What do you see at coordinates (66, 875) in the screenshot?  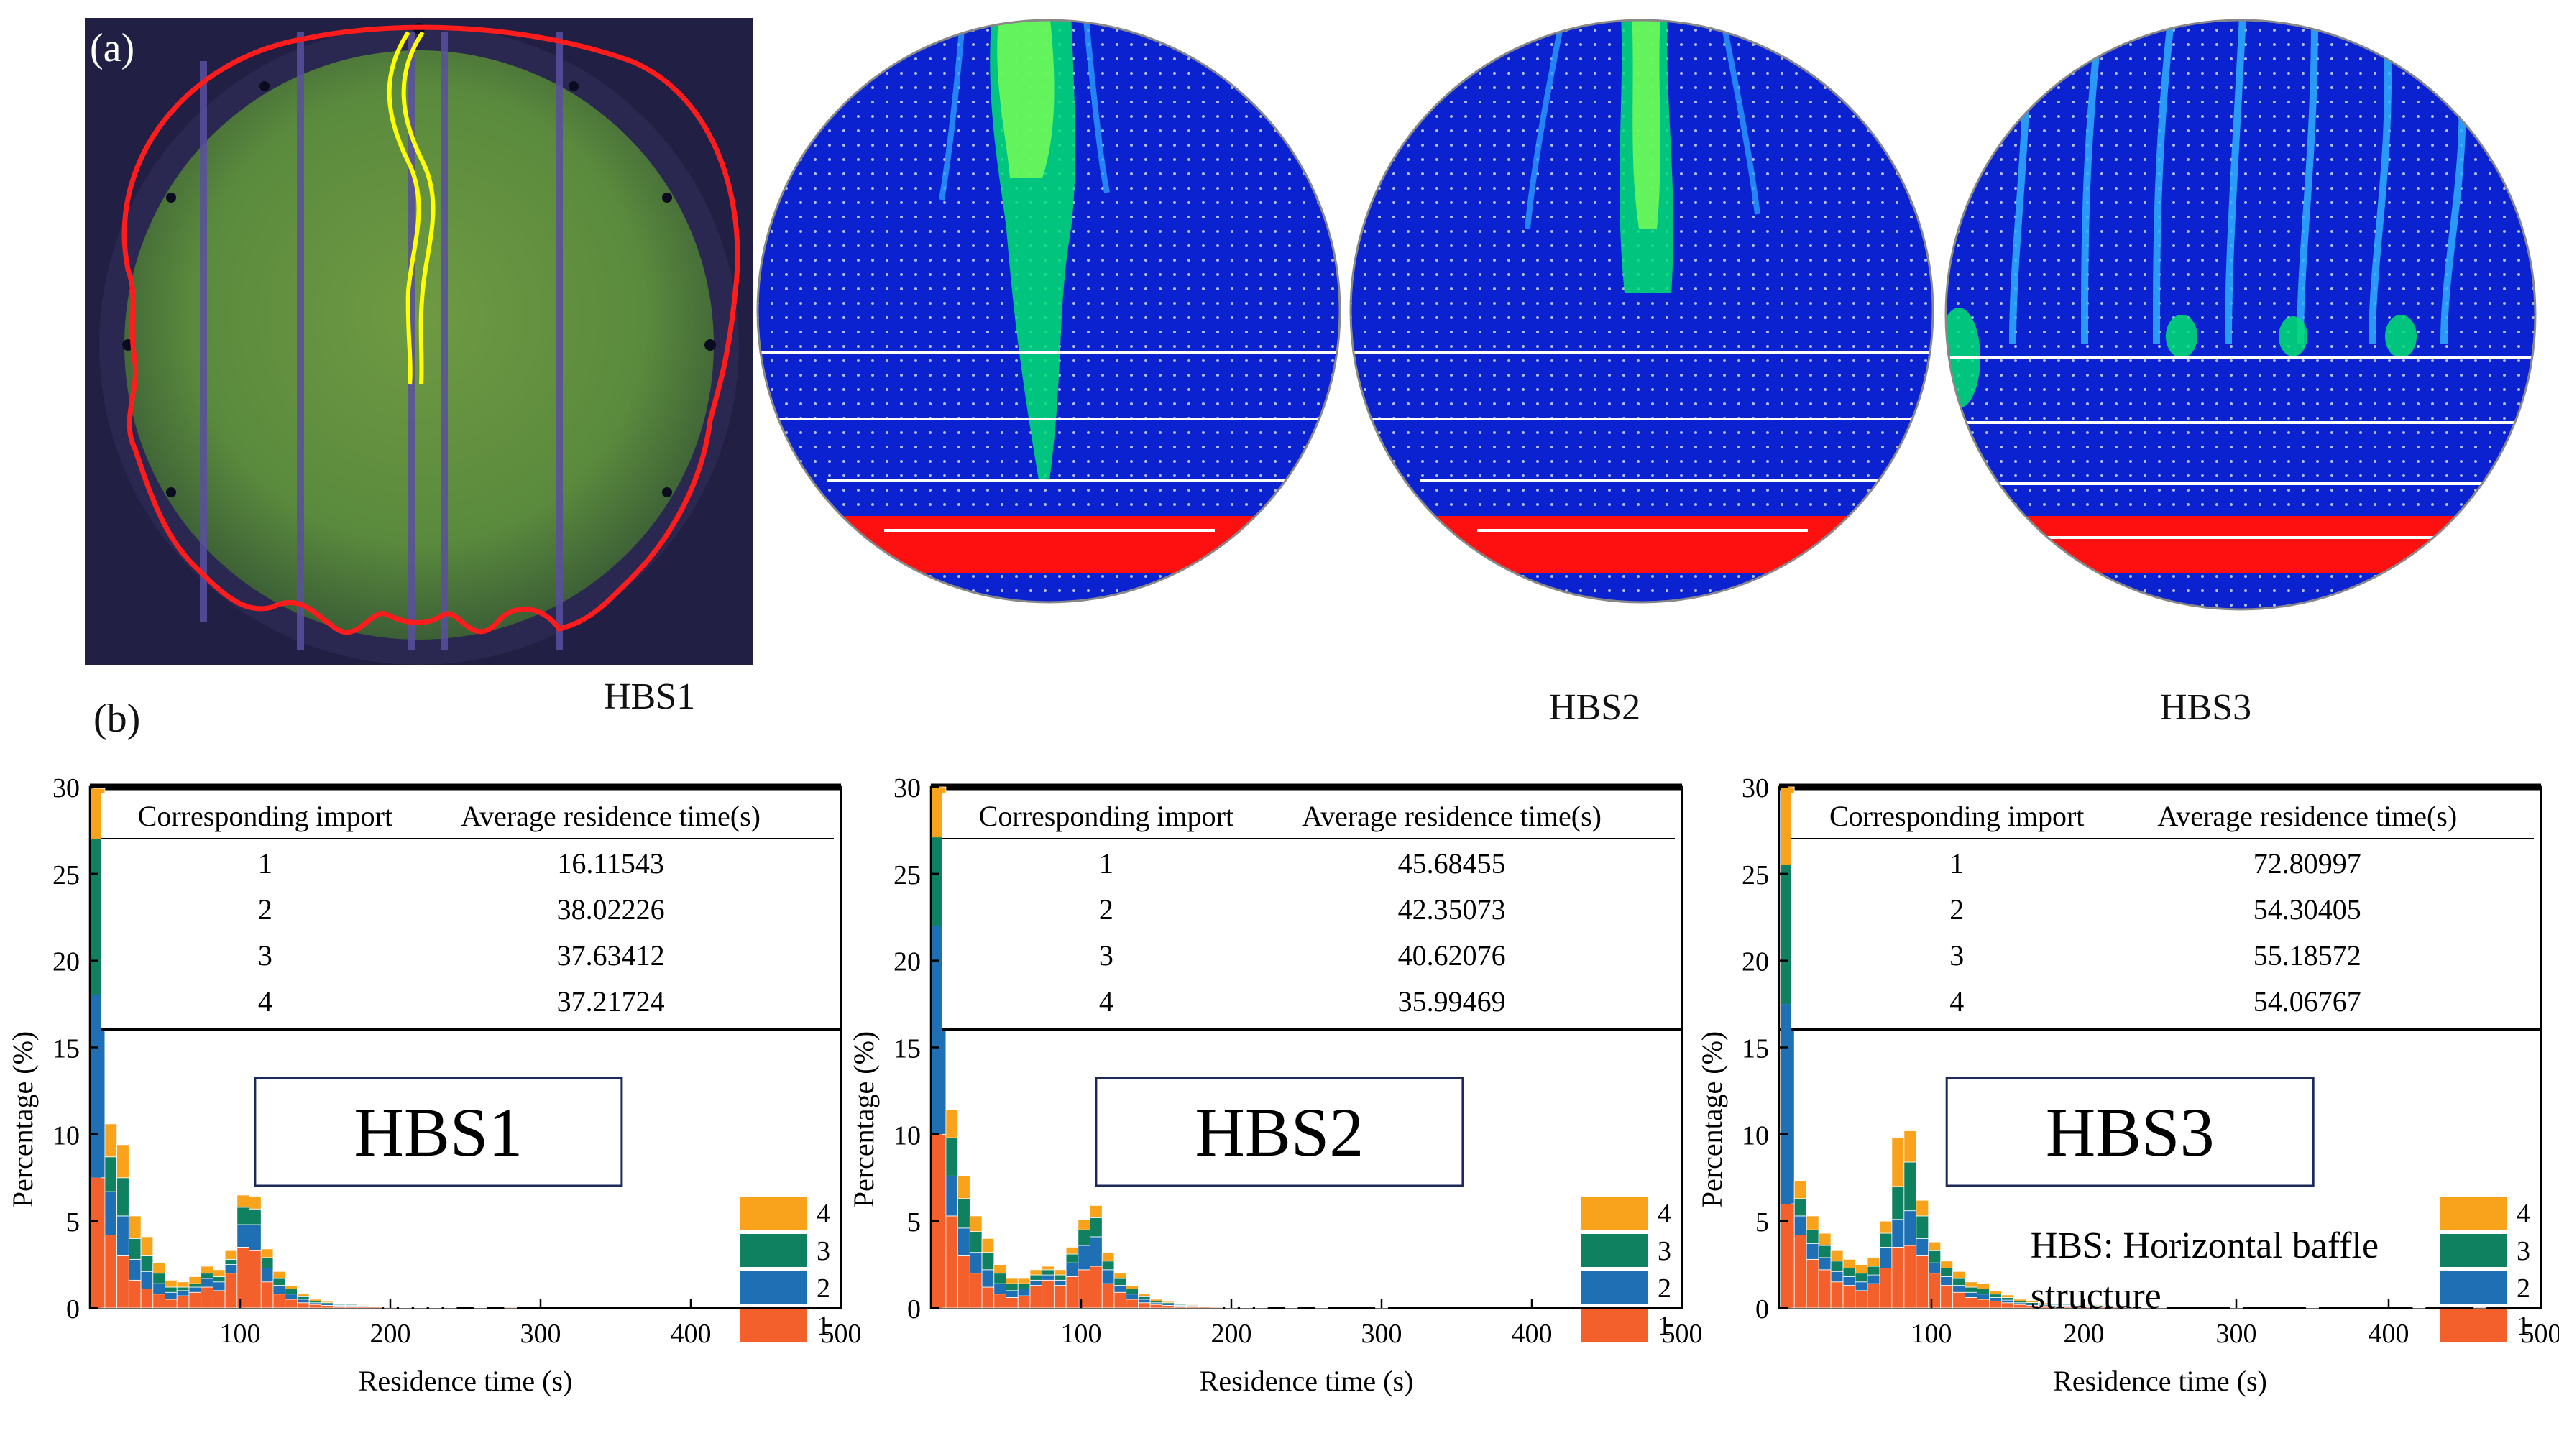 I see `y-tick-label: 25` at bounding box center [66, 875].